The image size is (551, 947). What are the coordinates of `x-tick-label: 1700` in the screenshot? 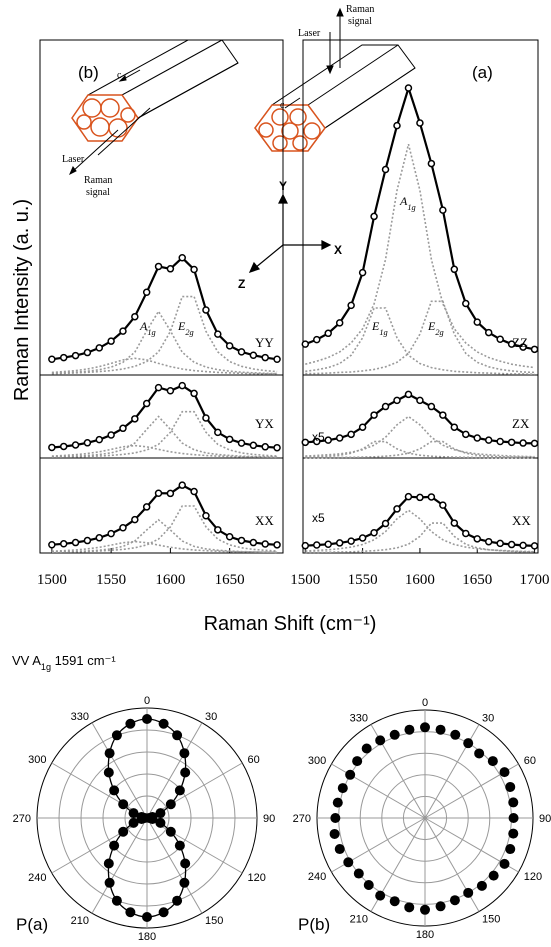 It's located at (535, 580).